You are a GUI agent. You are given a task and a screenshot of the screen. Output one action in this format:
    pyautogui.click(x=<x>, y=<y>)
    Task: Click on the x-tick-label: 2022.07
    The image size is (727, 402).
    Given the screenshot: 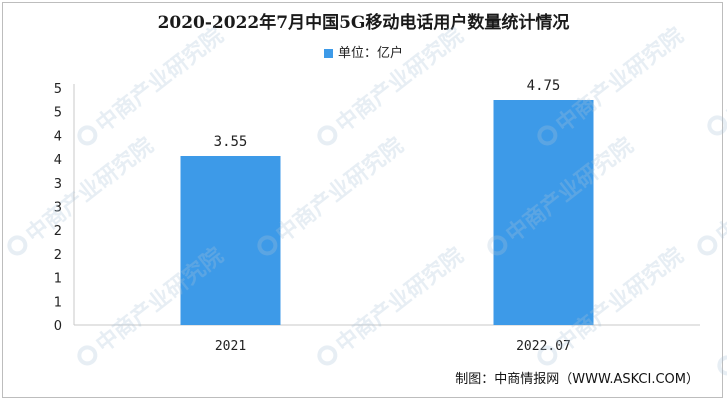 What is the action you would take?
    pyautogui.click(x=543, y=346)
    